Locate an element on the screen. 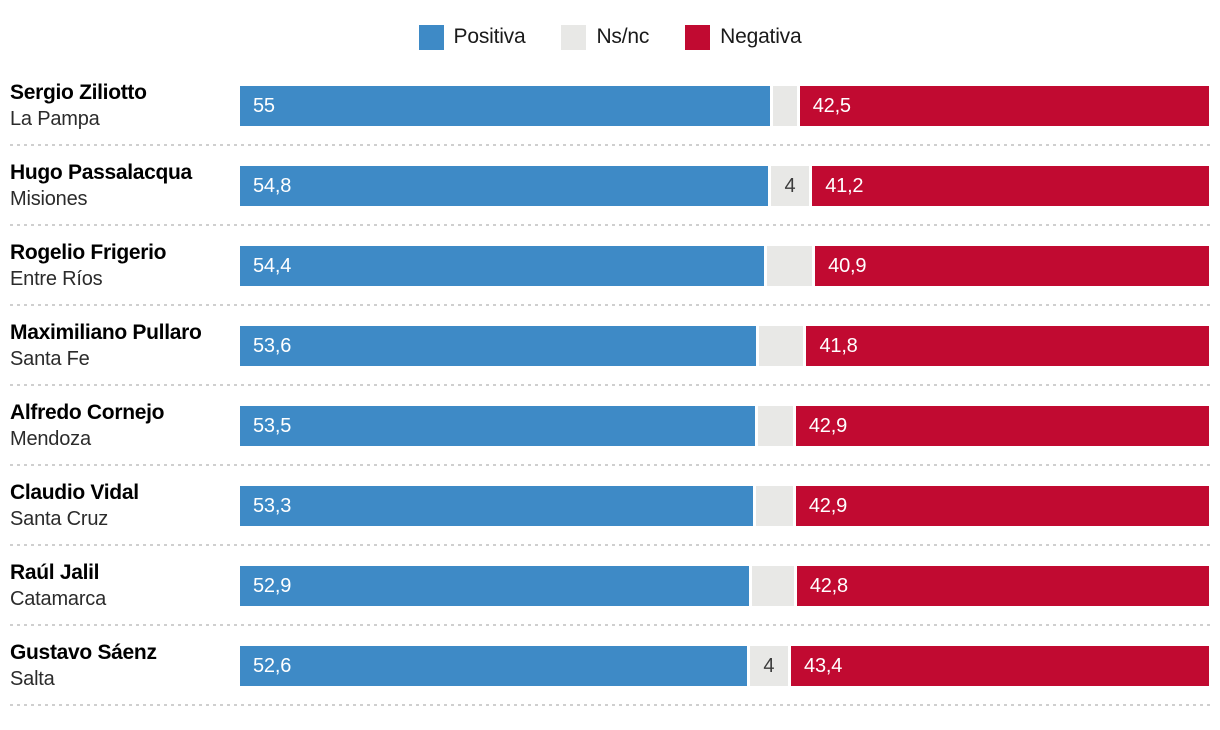 The image size is (1220, 730). legend-label-positiva: Positiva is located at coordinates (489, 36).